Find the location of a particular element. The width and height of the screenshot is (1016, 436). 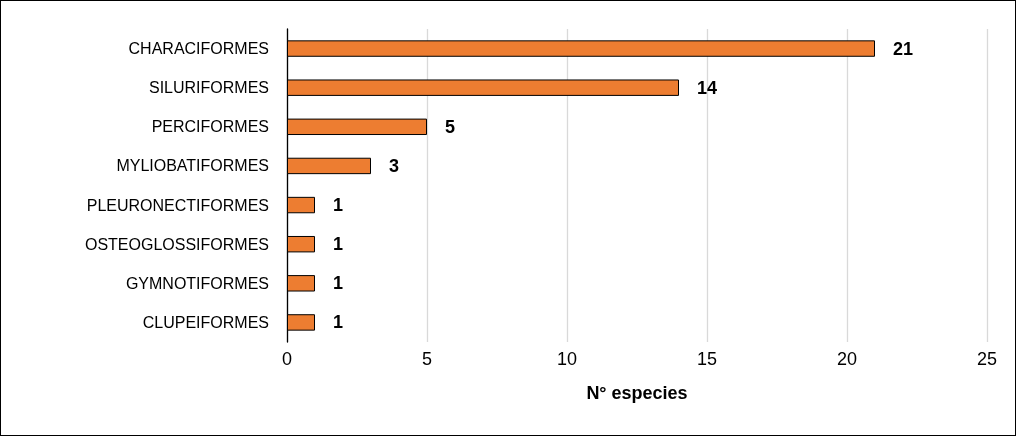

x-tick-label: 10 is located at coordinates (567, 359).